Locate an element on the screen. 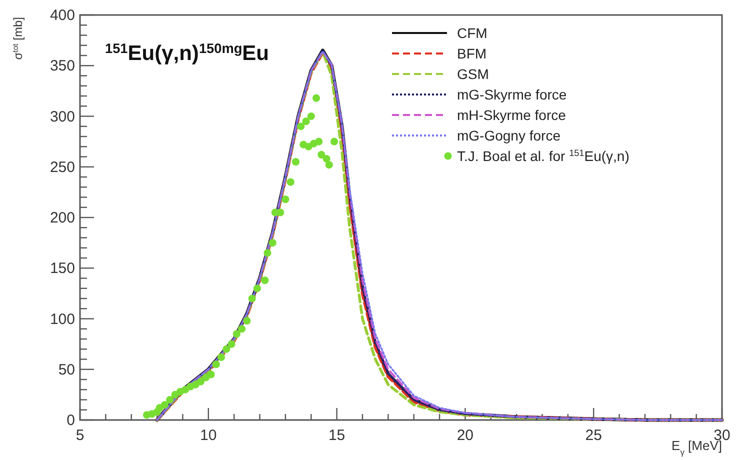 The width and height of the screenshot is (739, 460). x-tick-label: 25 is located at coordinates (593, 435).